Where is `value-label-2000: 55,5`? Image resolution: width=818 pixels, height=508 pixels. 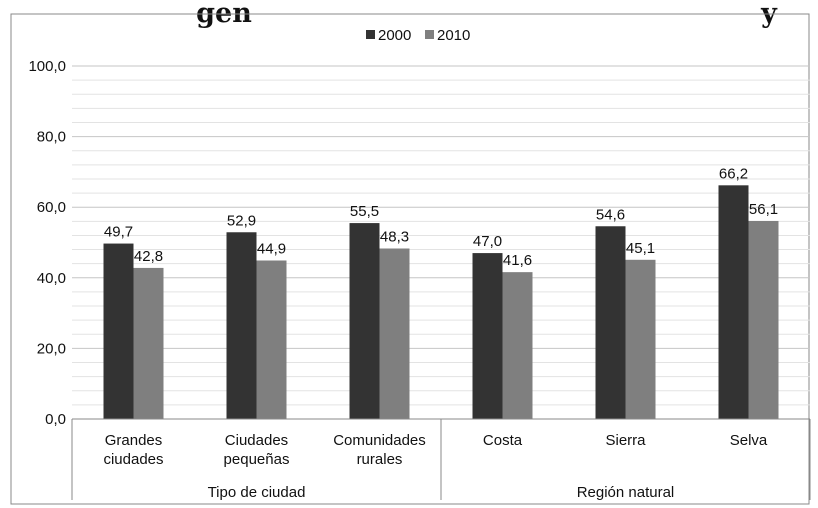
value-label-2000: 55,5 is located at coordinates (364, 211).